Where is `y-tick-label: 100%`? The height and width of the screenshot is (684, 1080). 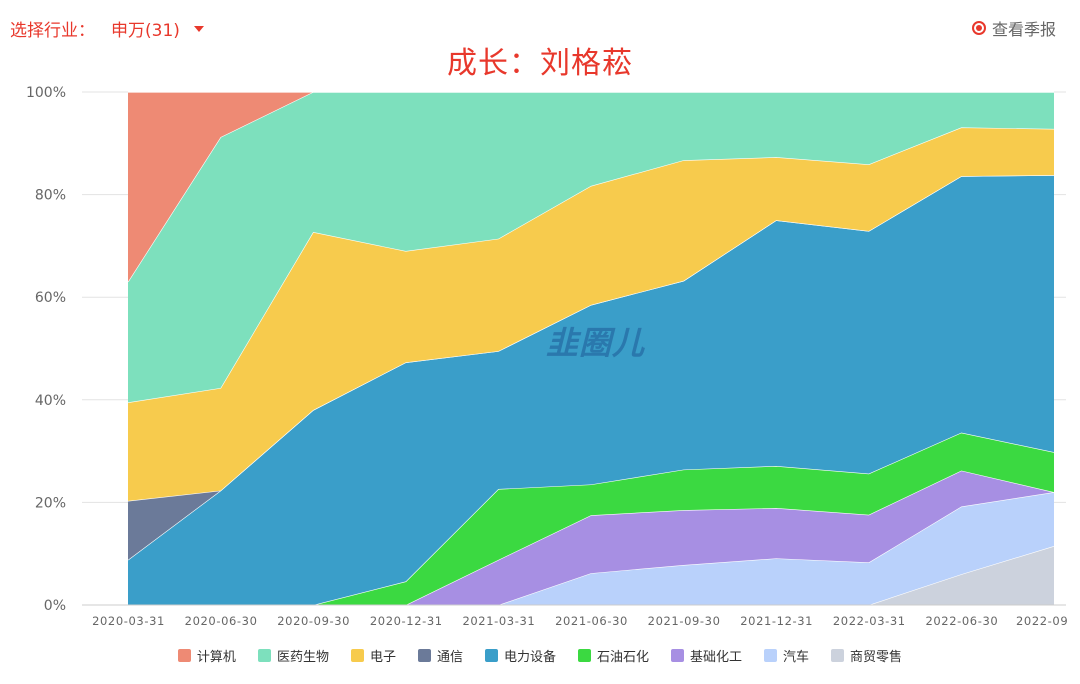 y-tick-label: 100% is located at coordinates (46, 93).